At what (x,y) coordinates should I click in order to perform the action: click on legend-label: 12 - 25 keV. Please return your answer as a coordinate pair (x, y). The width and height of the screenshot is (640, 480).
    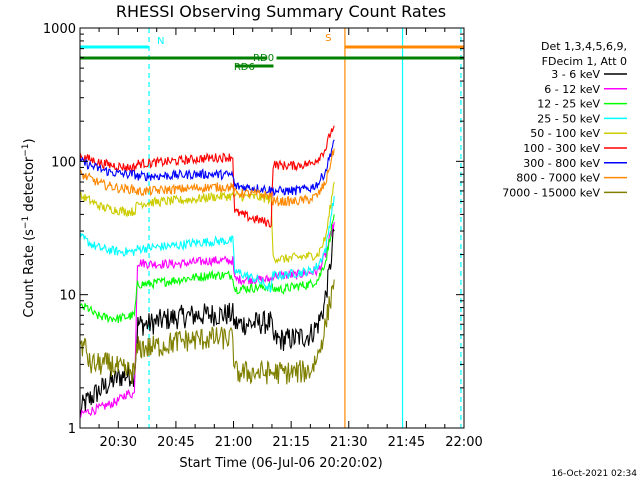
    Looking at the image, I should click on (568, 104).